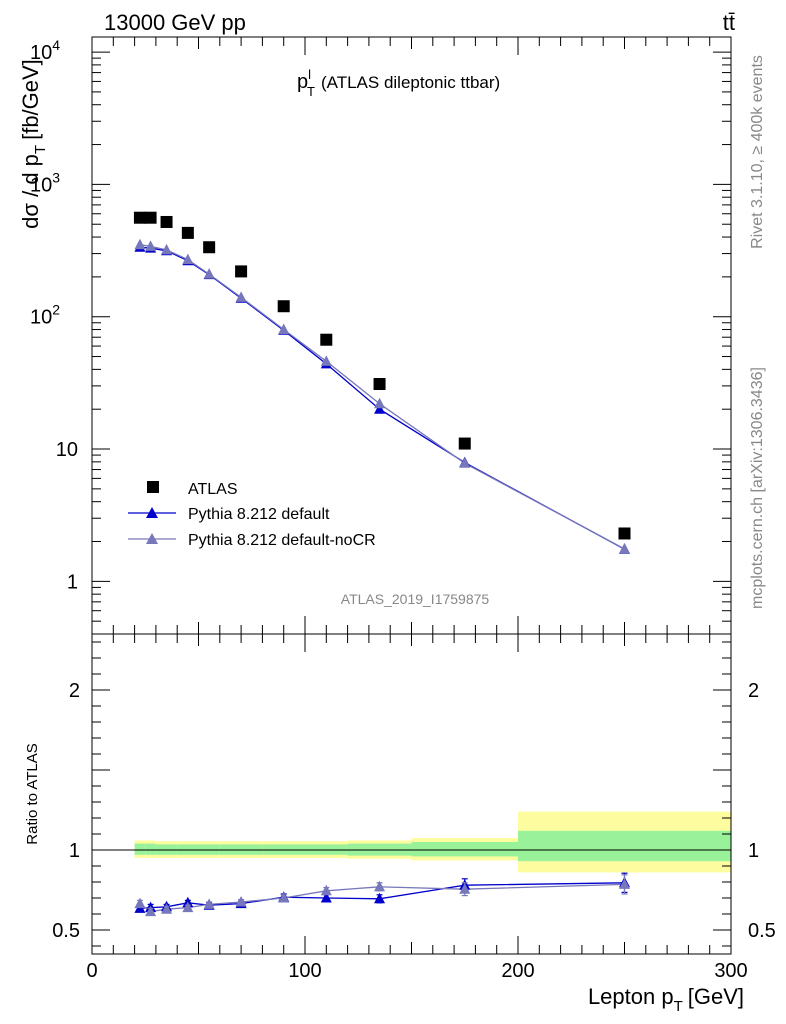 This screenshot has width=786, height=1024. What do you see at coordinates (74, 851) in the screenshot?
I see `ratio-y-tick-label-left: 1` at bounding box center [74, 851].